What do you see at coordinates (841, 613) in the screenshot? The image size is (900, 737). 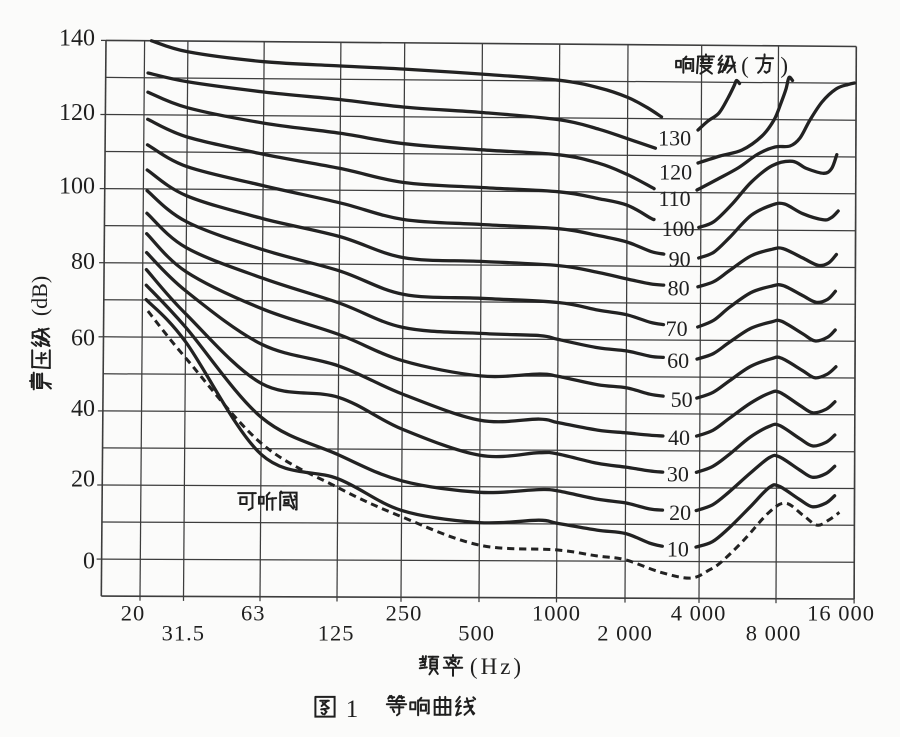 I see `svg-text: 16 000` at bounding box center [841, 613].